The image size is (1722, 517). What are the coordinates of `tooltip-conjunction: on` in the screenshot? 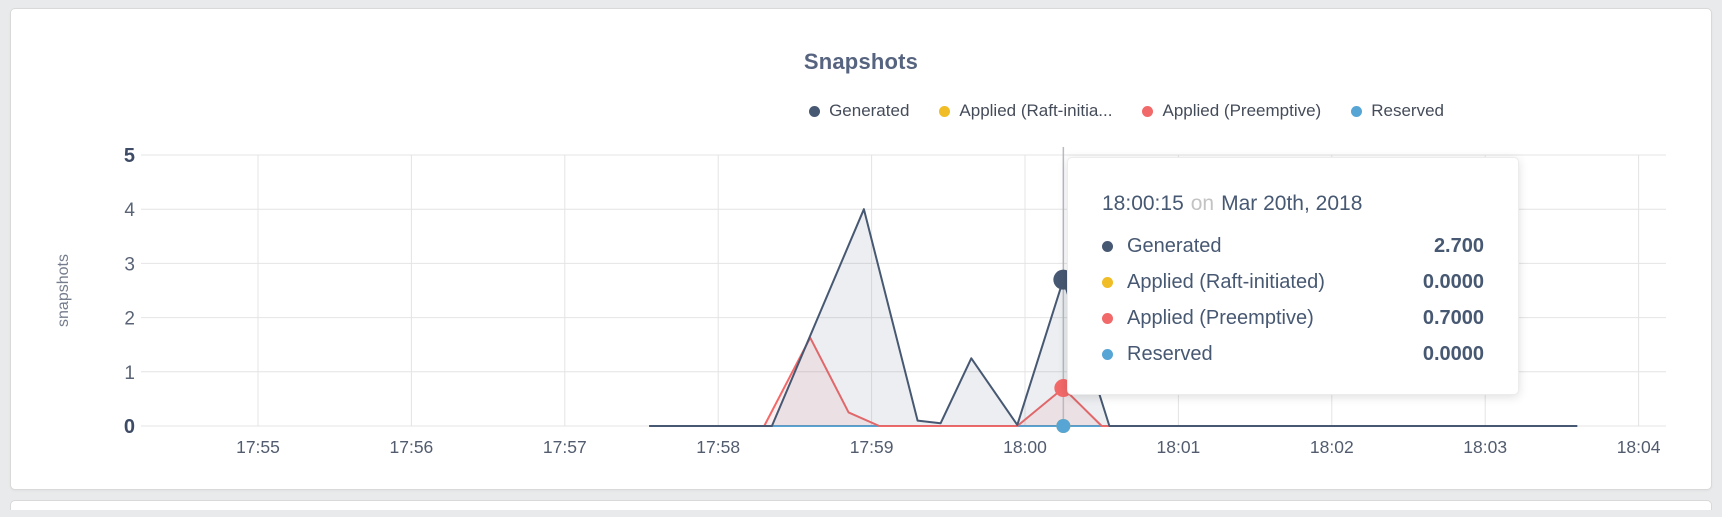 It's located at (1202, 203).